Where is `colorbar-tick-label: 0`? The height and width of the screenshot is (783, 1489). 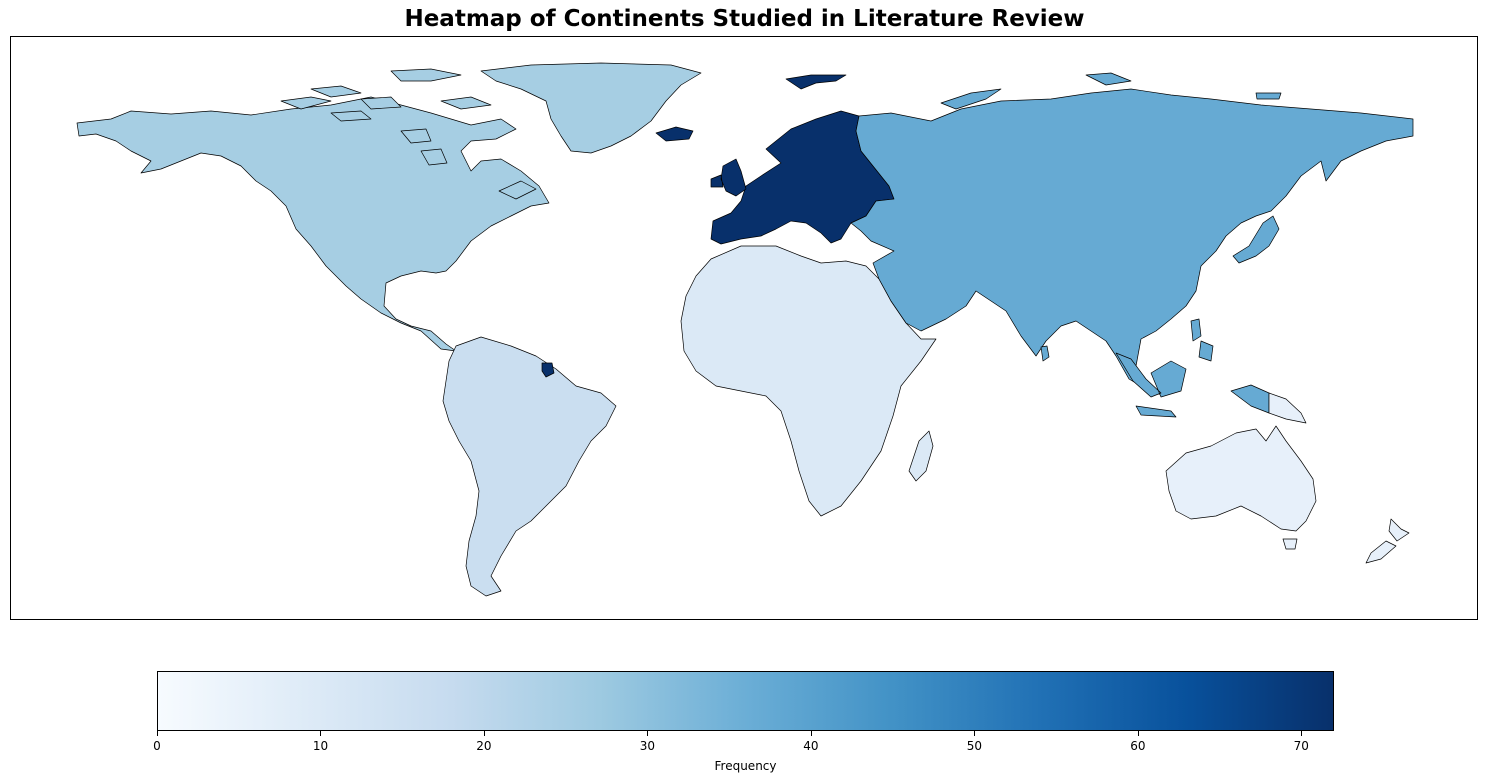
colorbar-tick-label: 0 is located at coordinates (157, 746).